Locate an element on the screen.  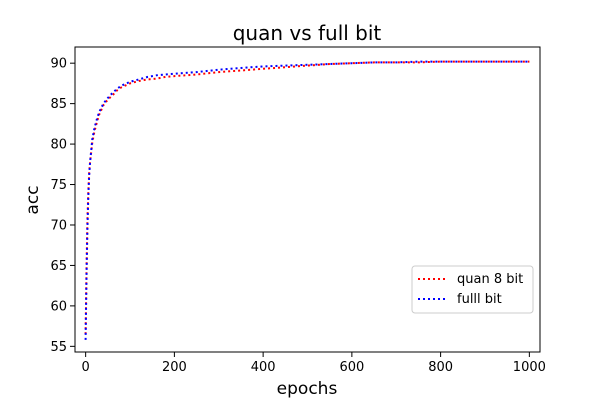
y-tick-label: 90 is located at coordinates (58, 64).